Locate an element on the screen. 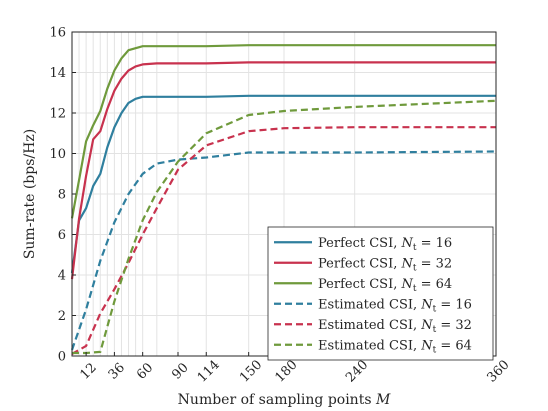 The image size is (548, 411). y-axis-label: Sum-rate (bps/Hz) is located at coordinates (30, 194).